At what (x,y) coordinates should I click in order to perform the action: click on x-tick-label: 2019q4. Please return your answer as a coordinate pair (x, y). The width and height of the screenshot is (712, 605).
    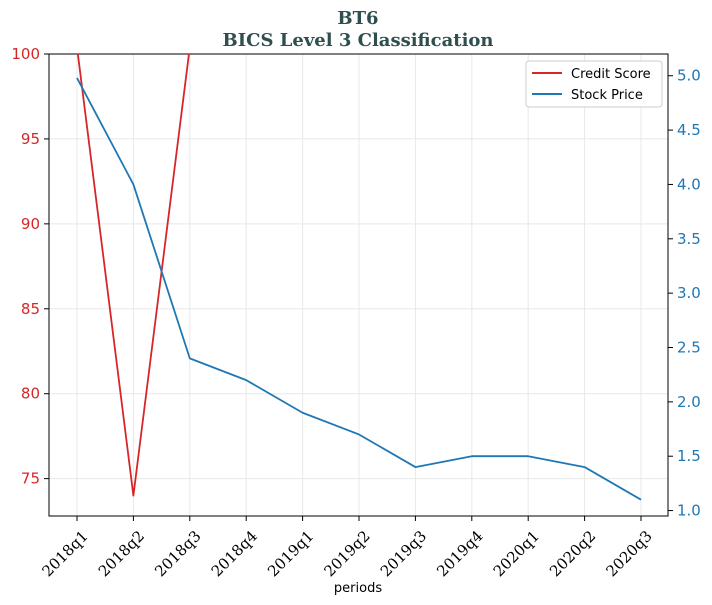
    Looking at the image, I should click on (459, 553).